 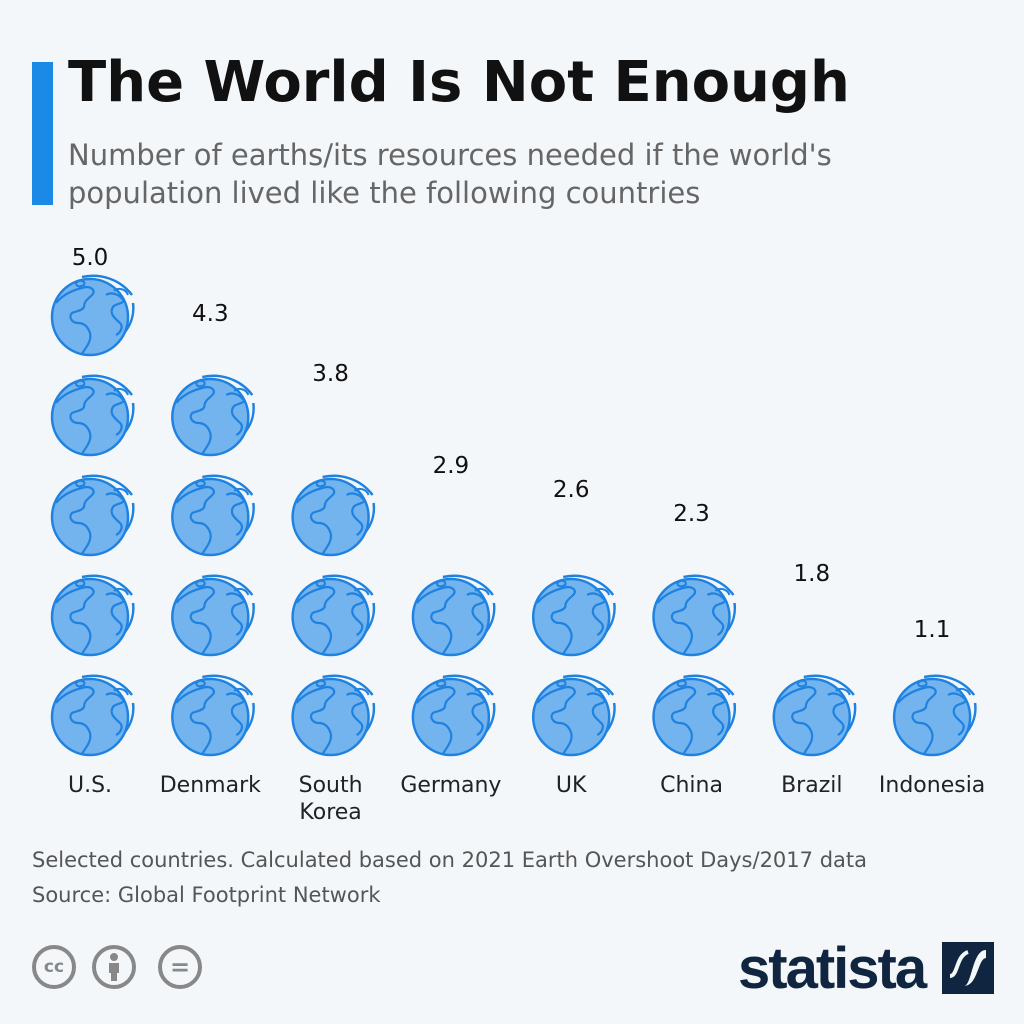 I want to click on value-label: 1.8, so click(x=812, y=574).